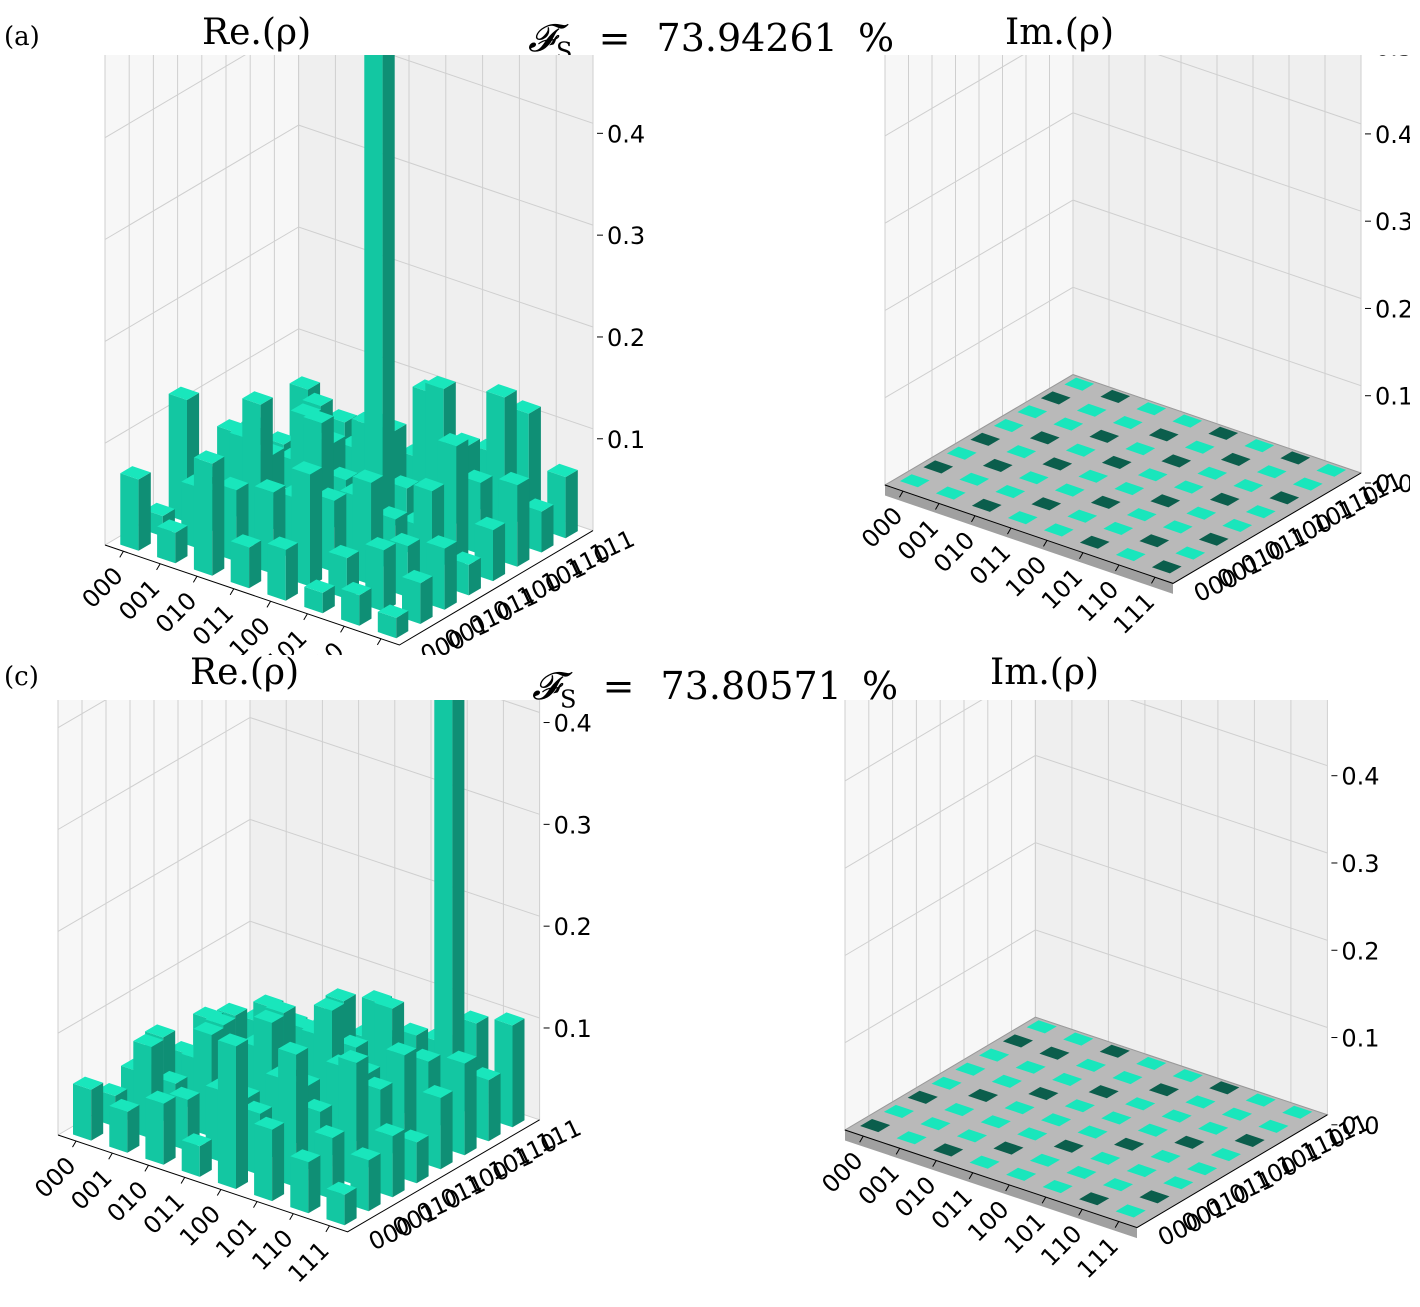 The image size is (1420, 1307). I want to click on title-a-imag: Im.(ρ), so click(1060, 32).